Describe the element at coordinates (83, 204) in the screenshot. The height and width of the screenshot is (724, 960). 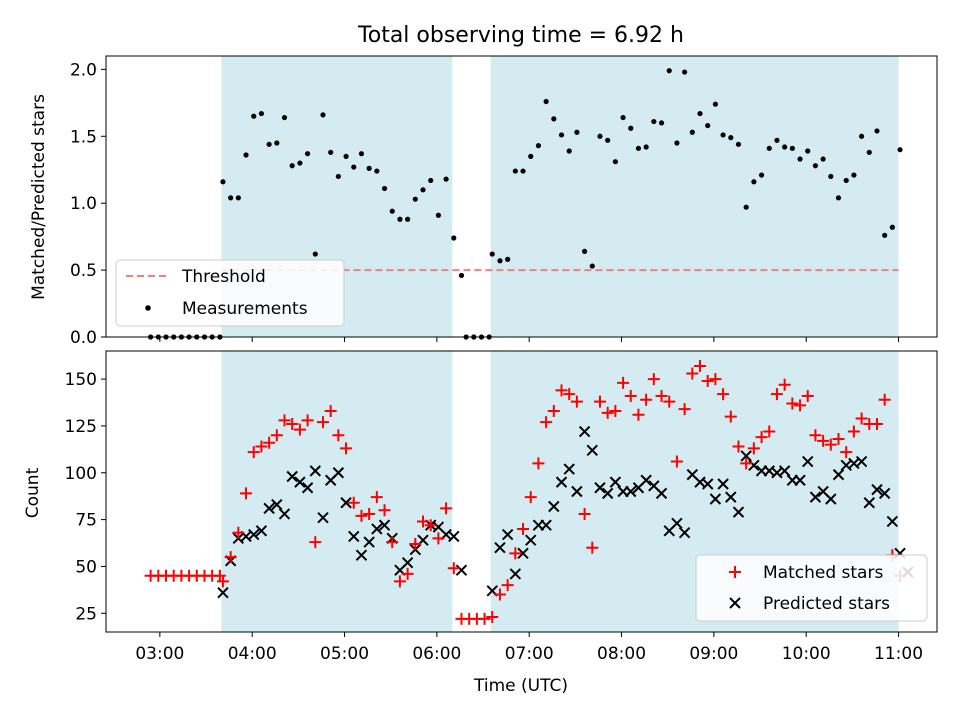
I see `top-y-tick-label: 1.0` at that location.